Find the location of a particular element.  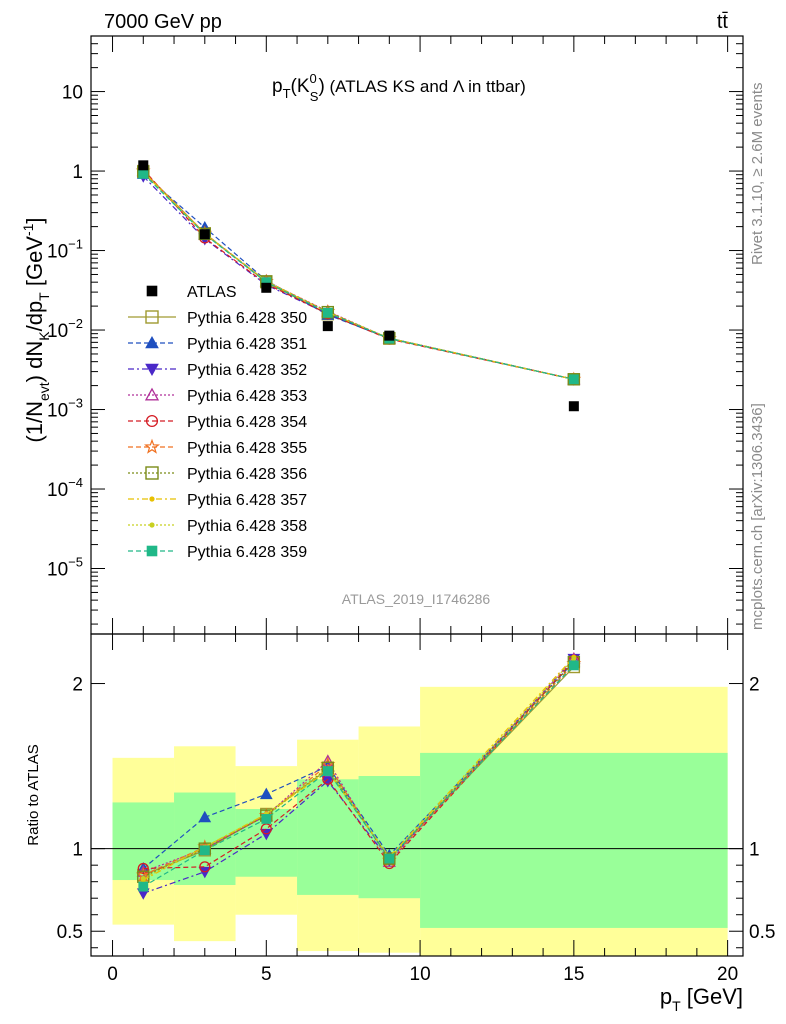

title-p-sub: T is located at coordinates (287, 93).